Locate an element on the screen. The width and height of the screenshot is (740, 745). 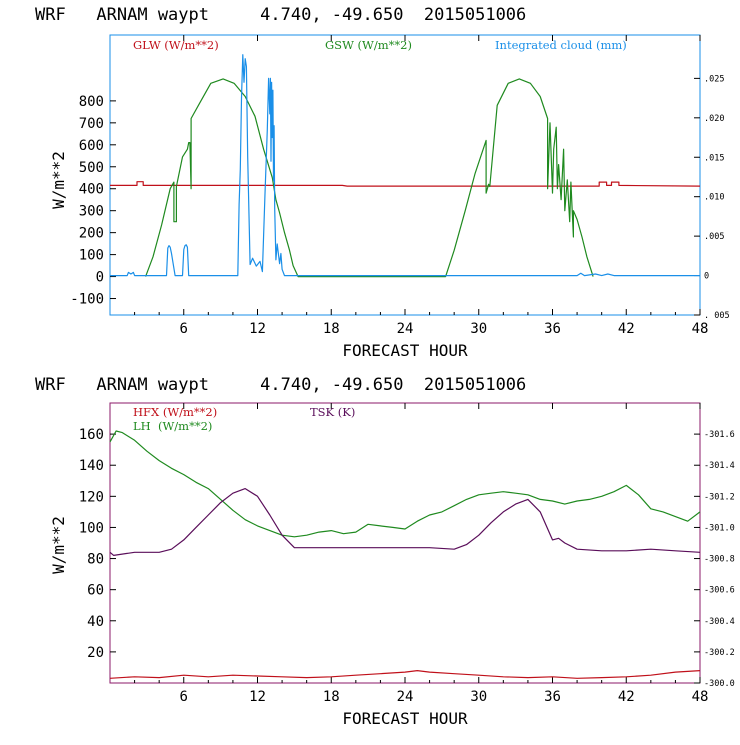
top-legend-glw: GLW (W/m**2) is located at coordinates (176, 45).